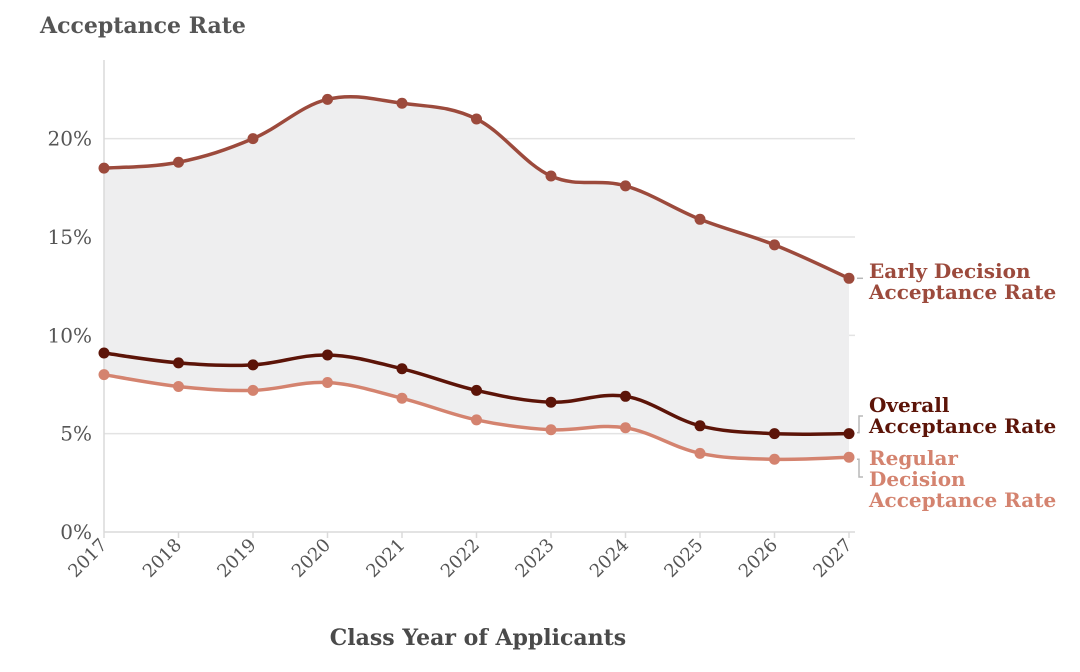  What do you see at coordinates (609, 558) in the screenshot?
I see `x-tick-label: 2024` at bounding box center [609, 558].